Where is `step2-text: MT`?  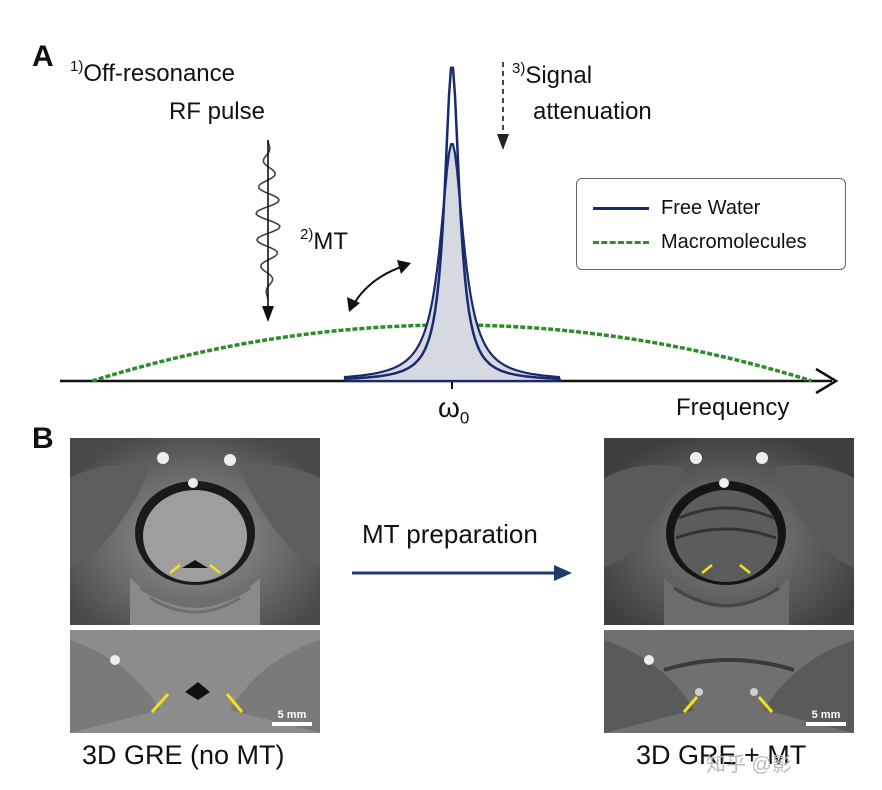 step2-text: MT is located at coordinates (330, 241).